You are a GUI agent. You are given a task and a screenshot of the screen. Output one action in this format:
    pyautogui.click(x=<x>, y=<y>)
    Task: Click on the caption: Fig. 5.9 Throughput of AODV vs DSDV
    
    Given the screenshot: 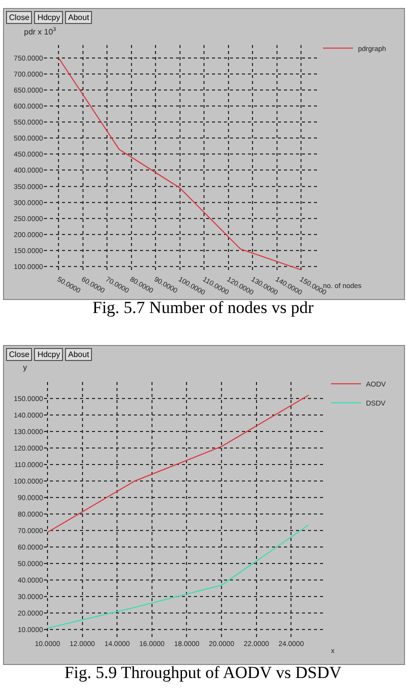 What is the action you would take?
    pyautogui.click(x=203, y=673)
    